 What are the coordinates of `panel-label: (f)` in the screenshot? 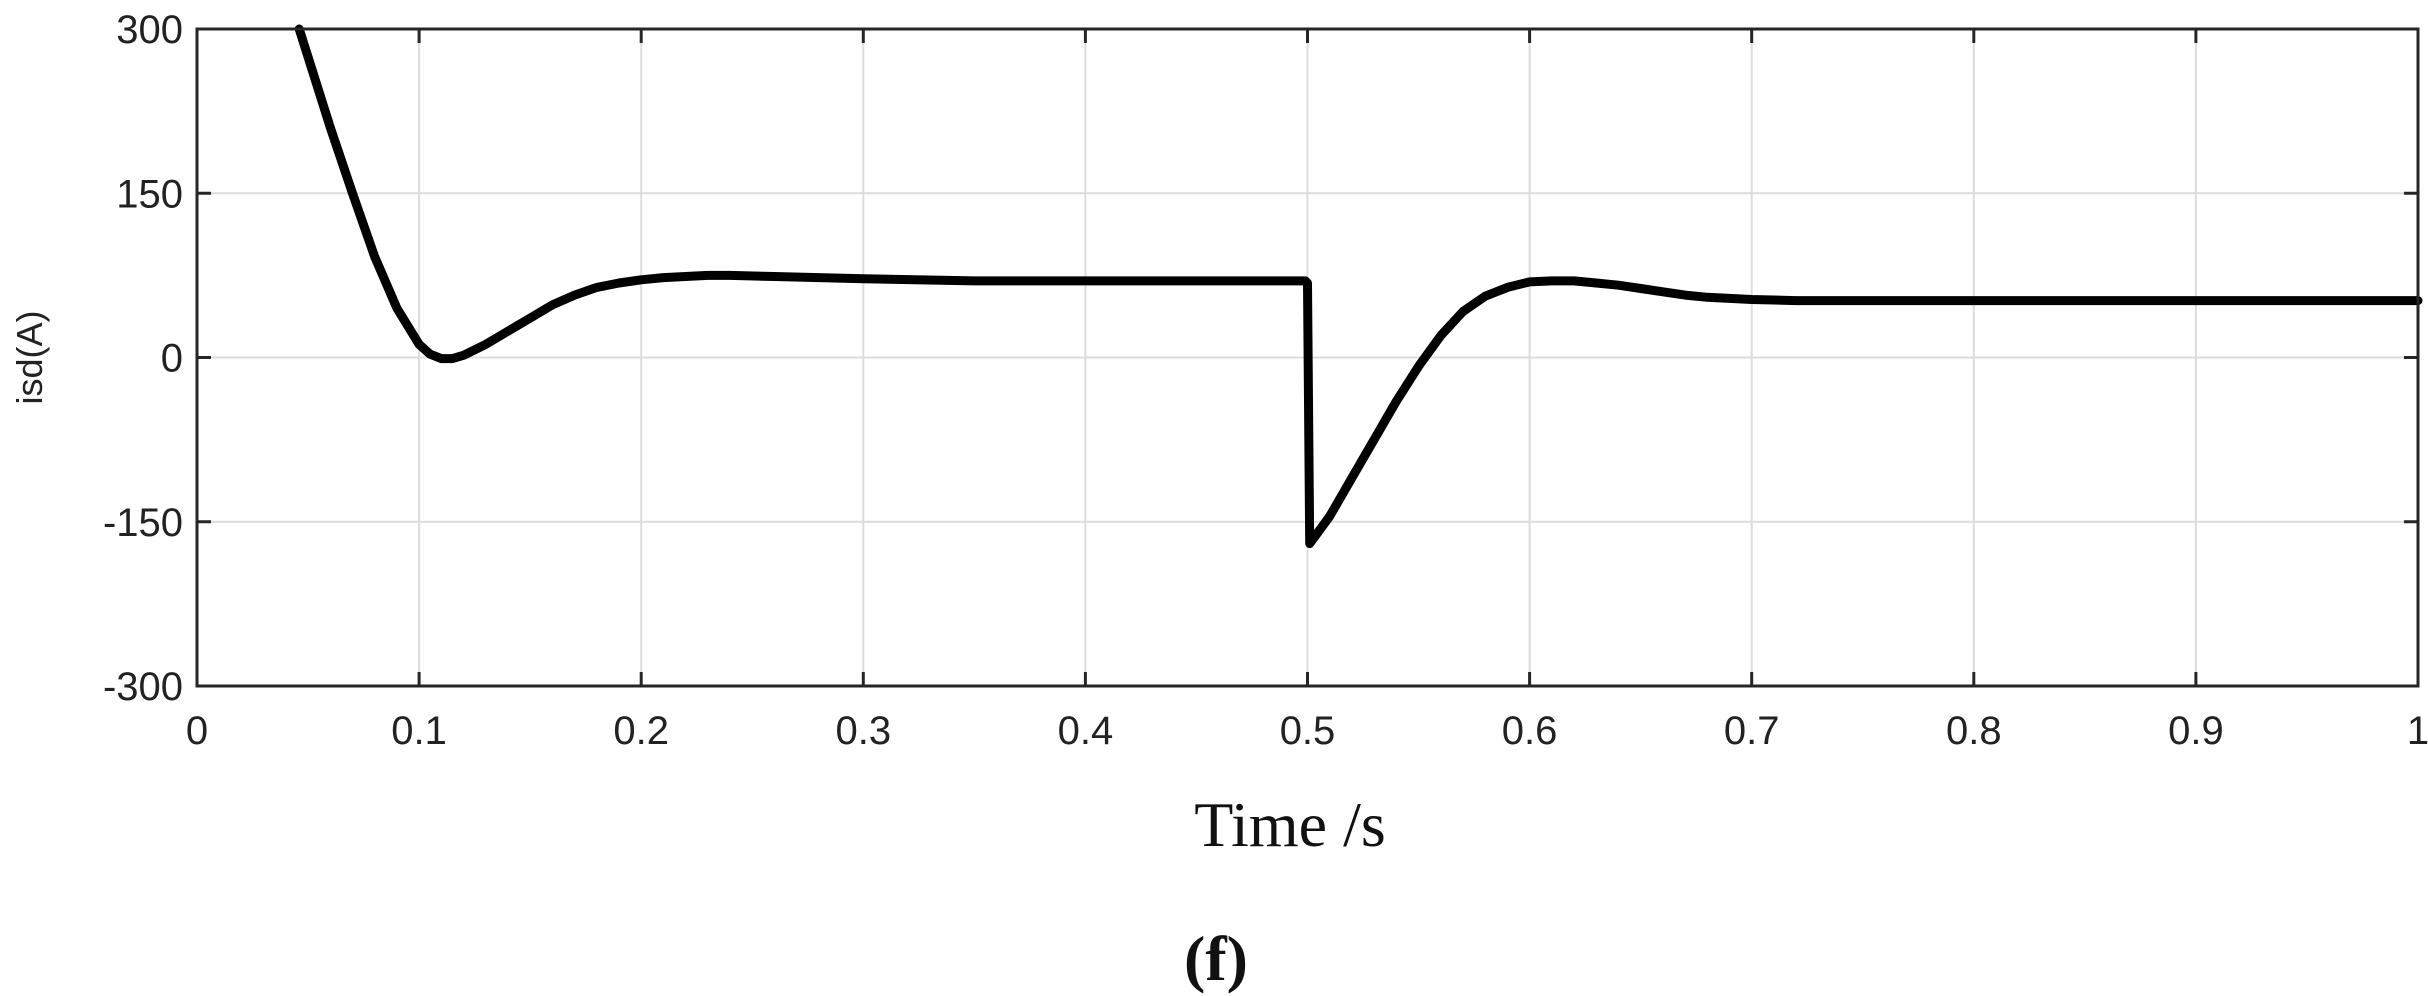 It's located at (1216, 958).